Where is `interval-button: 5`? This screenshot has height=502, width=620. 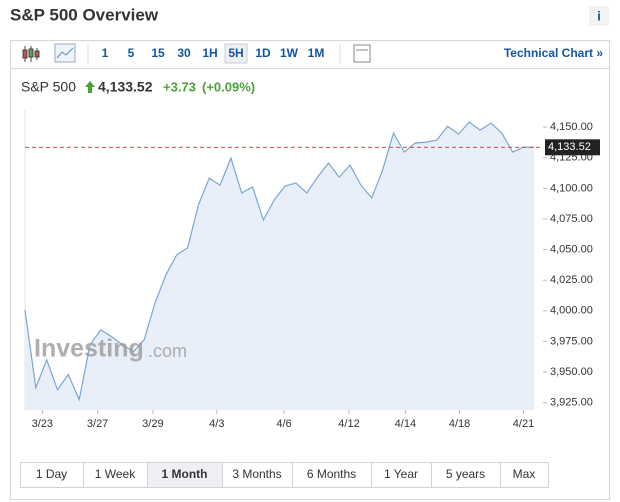 interval-button: 5 is located at coordinates (131, 53).